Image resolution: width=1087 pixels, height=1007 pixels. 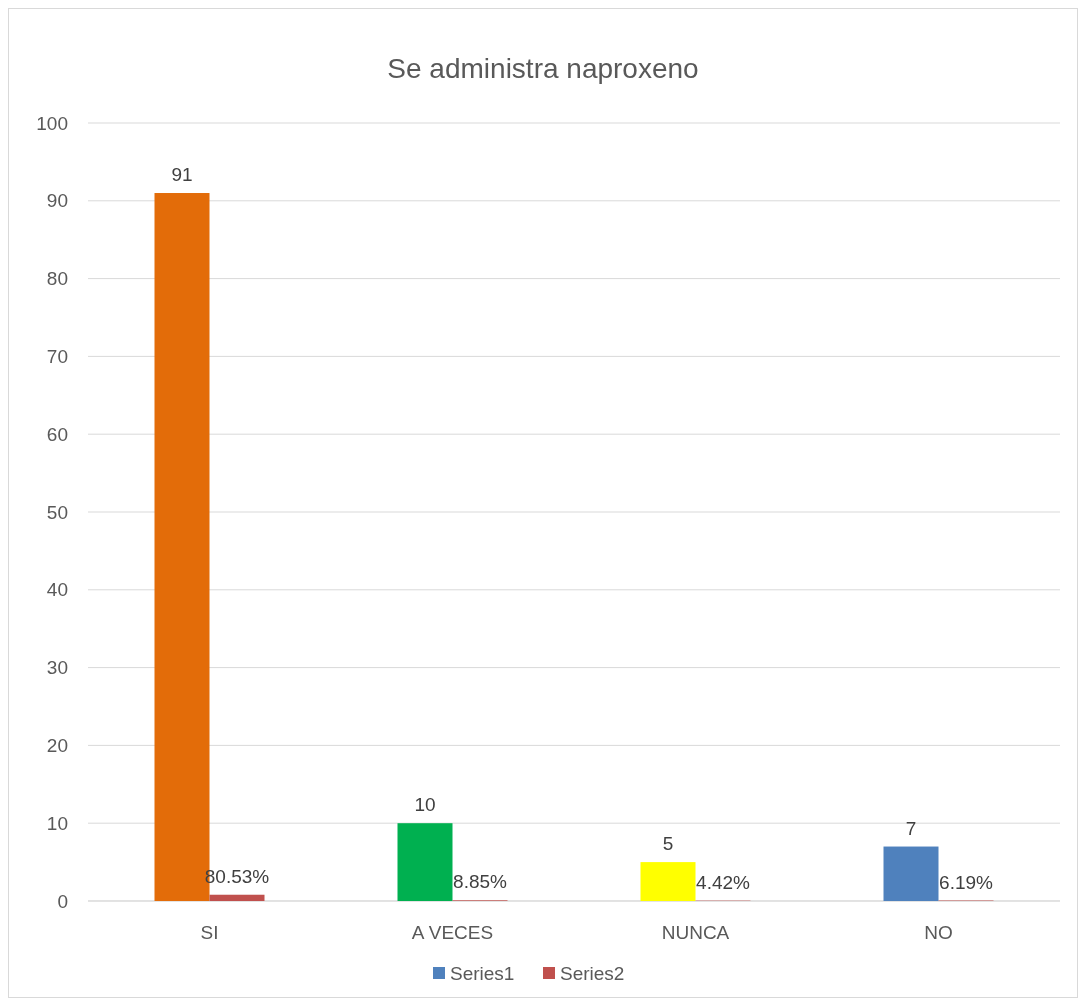 I want to click on y-tick-label: 90, so click(x=57, y=201).